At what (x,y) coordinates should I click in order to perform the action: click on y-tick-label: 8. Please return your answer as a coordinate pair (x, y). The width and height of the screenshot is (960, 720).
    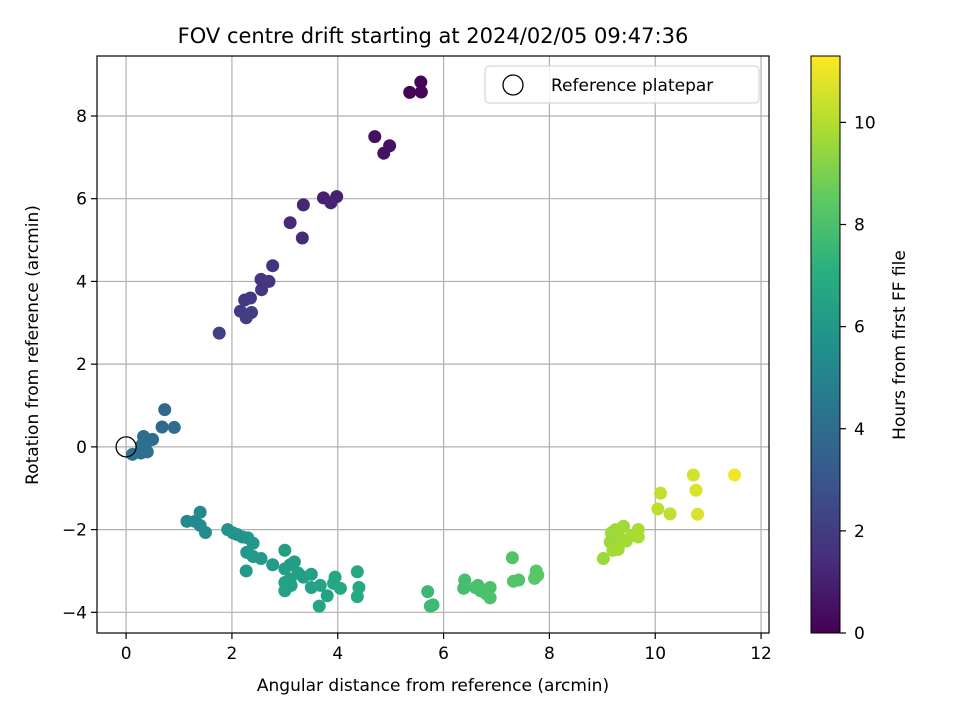
    Looking at the image, I should click on (81, 117).